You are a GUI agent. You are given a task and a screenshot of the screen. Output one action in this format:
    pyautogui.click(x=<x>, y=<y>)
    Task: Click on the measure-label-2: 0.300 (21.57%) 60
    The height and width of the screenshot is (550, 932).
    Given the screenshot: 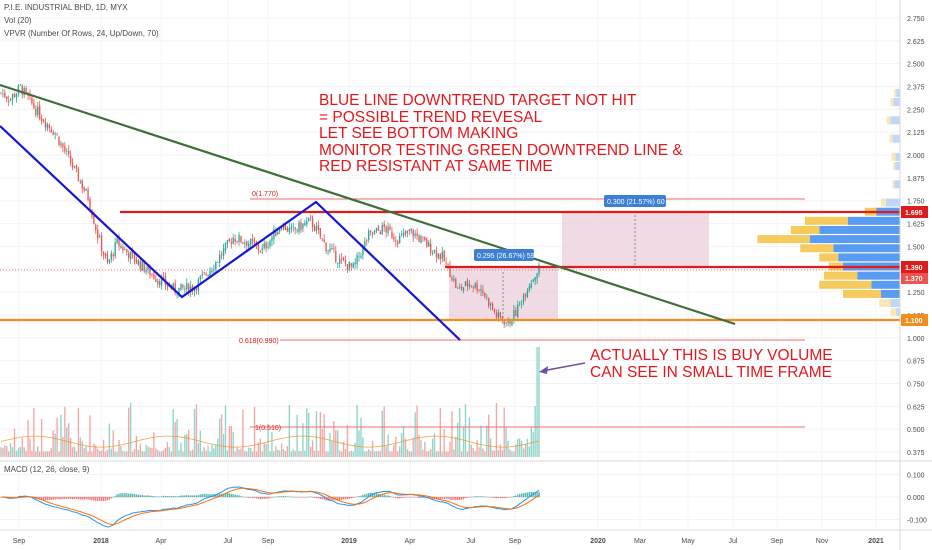 What is the action you would take?
    pyautogui.click(x=636, y=202)
    